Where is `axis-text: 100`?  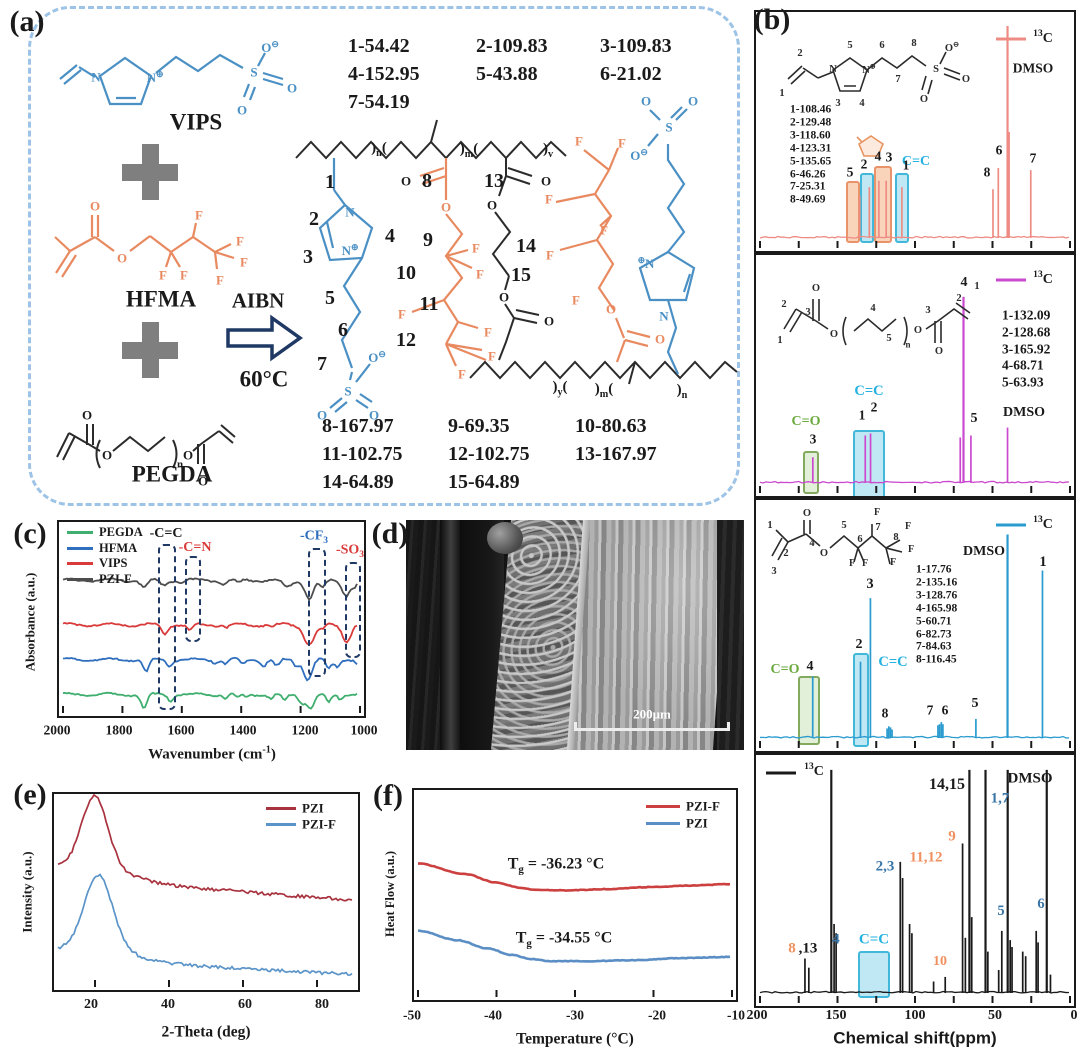 axis-text: 100 is located at coordinates (915, 1015).